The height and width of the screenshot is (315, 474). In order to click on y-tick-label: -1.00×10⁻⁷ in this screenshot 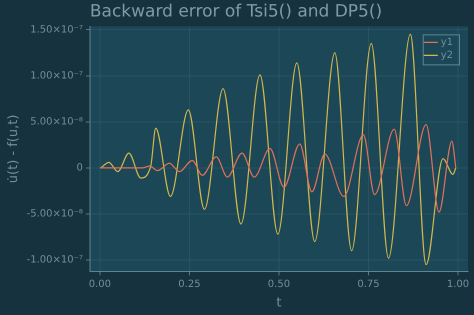, I will do `click(54, 260)`.